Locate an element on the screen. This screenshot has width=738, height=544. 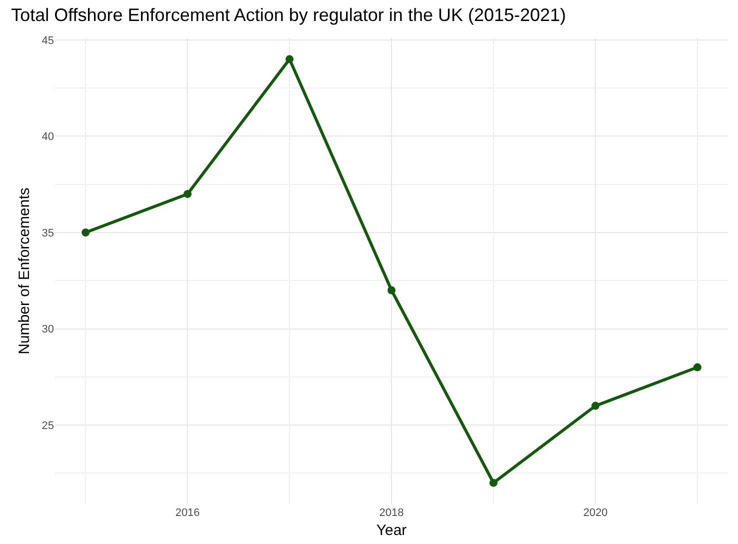
y-tick-label: 35 is located at coordinates (48, 233).